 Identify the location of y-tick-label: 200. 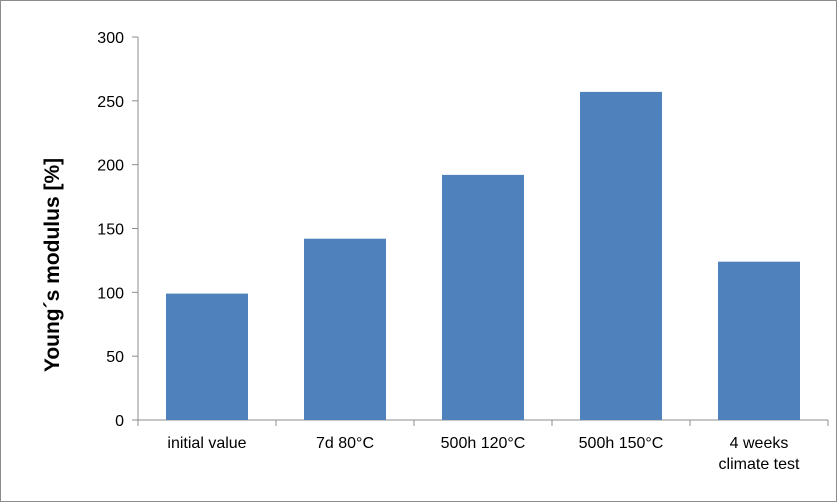
(110, 166).